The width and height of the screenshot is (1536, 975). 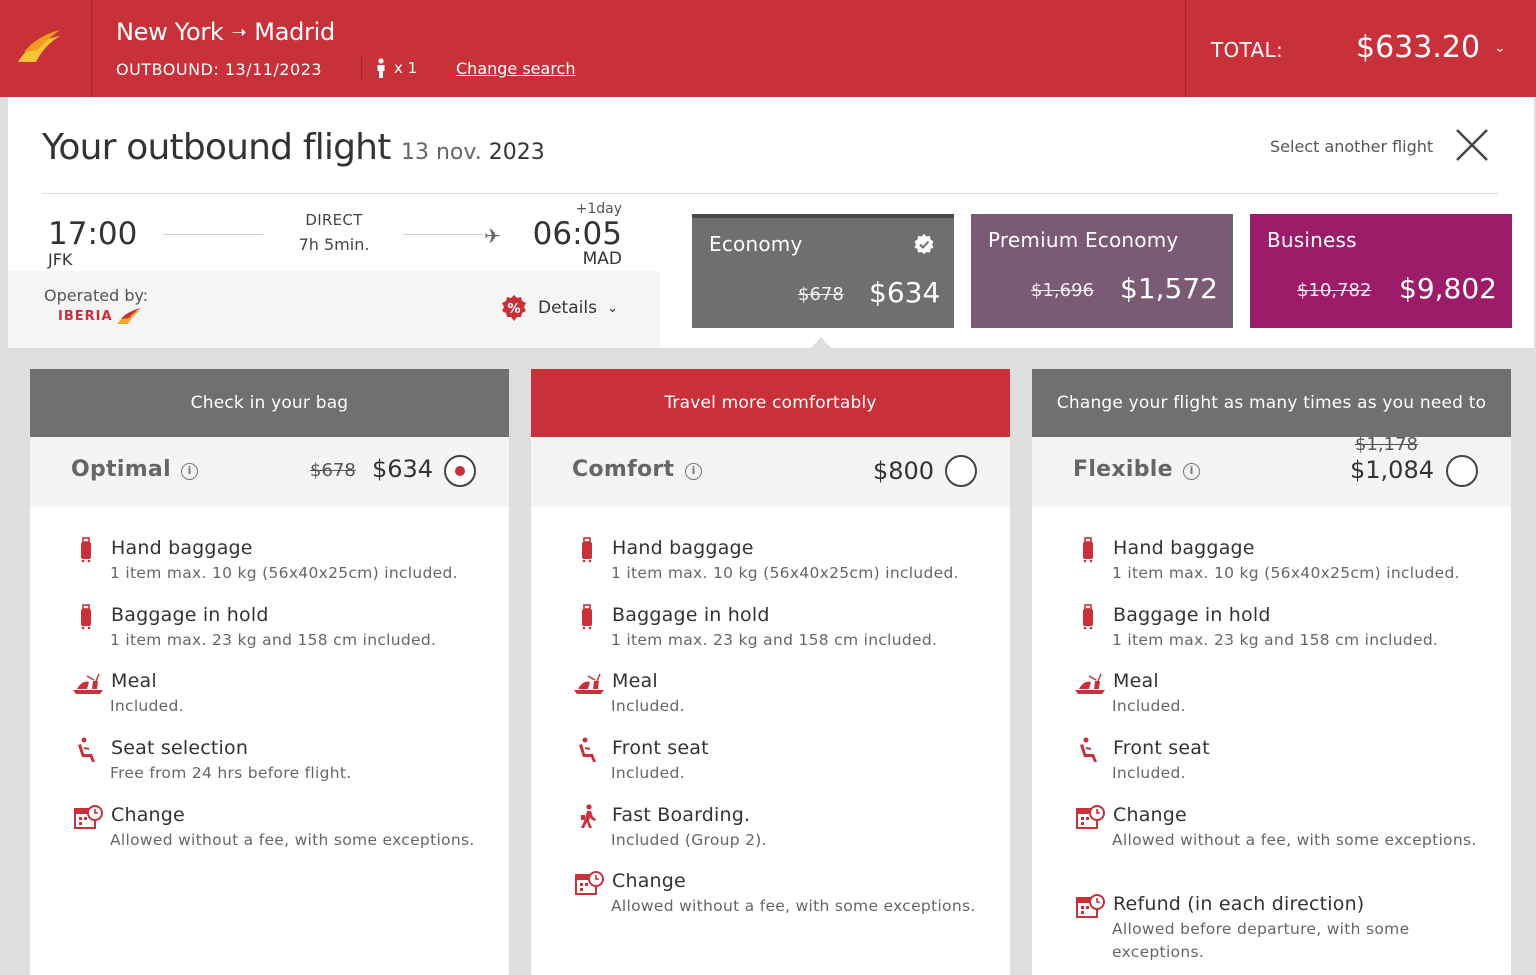 What do you see at coordinates (577, 234) in the screenshot?
I see `arrival-time: 06:05` at bounding box center [577, 234].